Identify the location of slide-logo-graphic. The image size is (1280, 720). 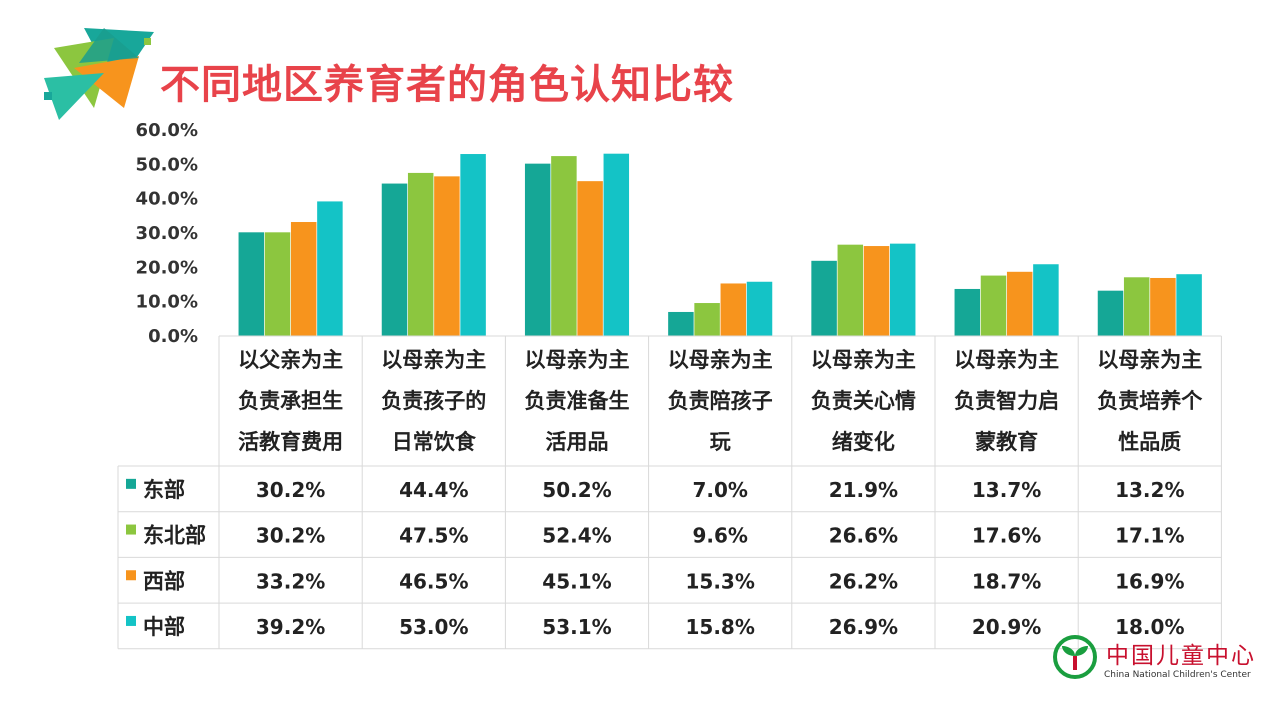
(99, 74).